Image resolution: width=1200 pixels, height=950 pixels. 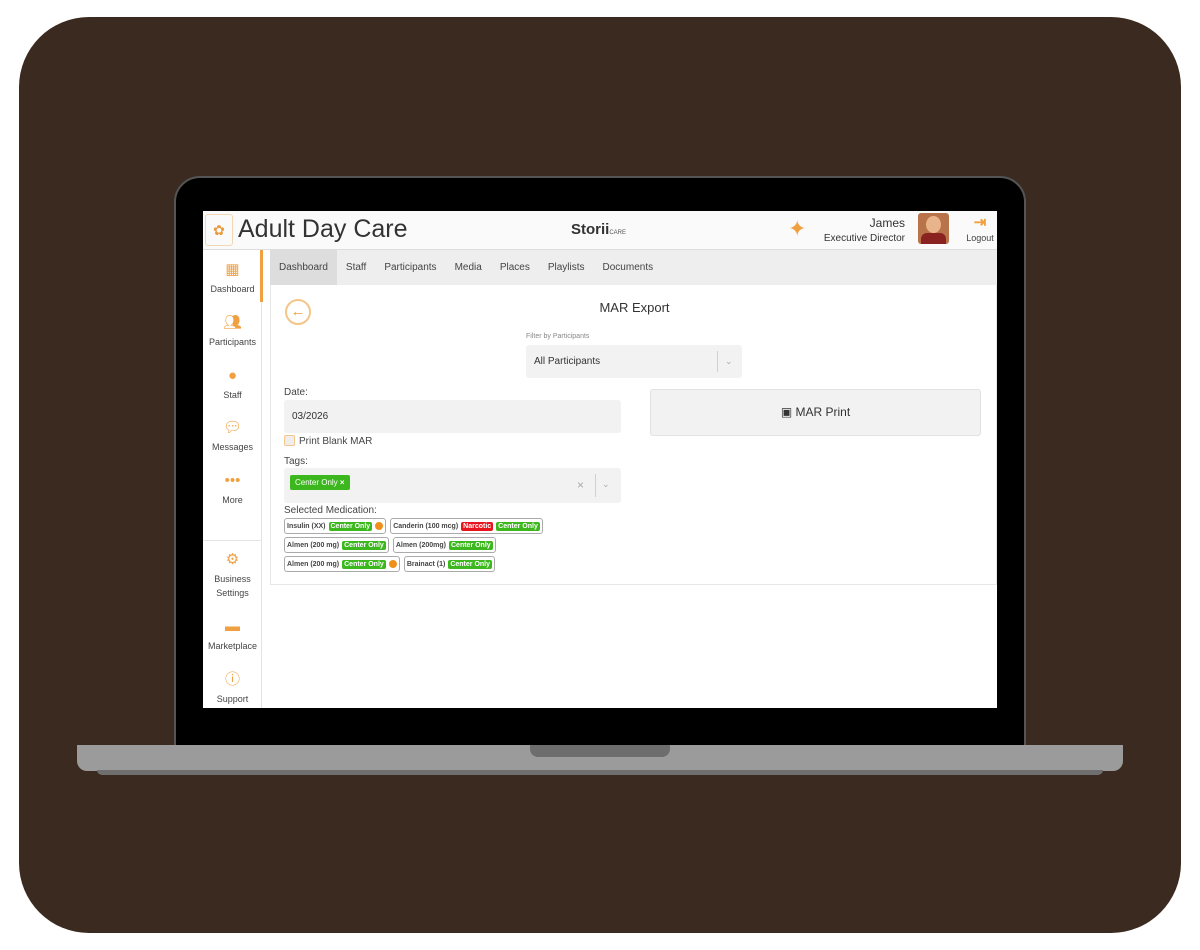 I want to click on logout-button: ⇥ Logout, so click(x=980, y=228).